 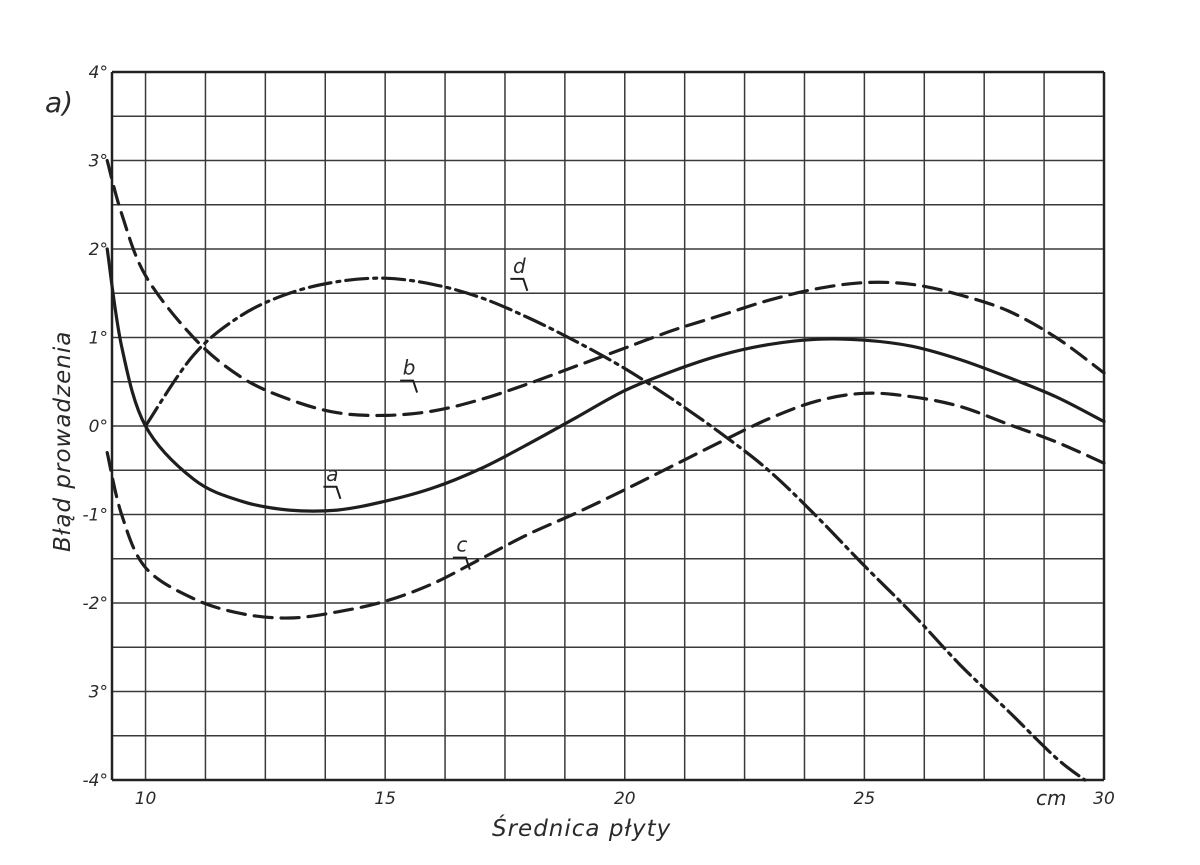 I want to click on series-label-b: b, so click(x=409, y=368).